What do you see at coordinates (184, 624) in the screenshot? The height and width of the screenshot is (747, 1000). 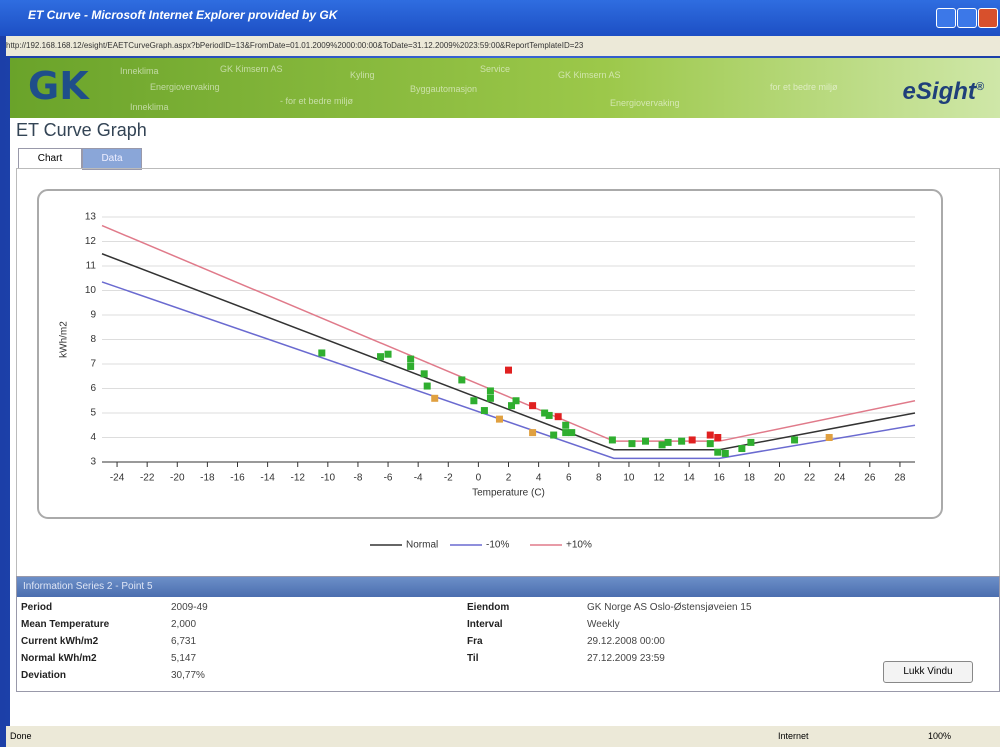 I see `info-value: 2,000` at bounding box center [184, 624].